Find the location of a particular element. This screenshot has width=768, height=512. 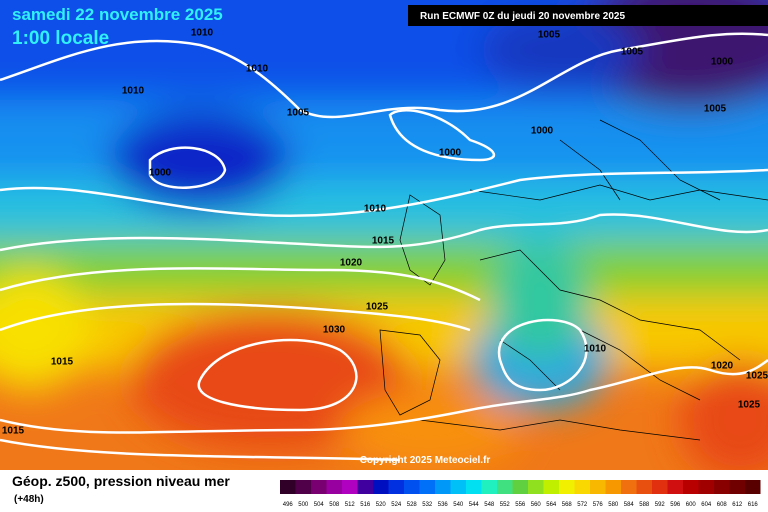

colorbar-label: 616 is located at coordinates (753, 505).